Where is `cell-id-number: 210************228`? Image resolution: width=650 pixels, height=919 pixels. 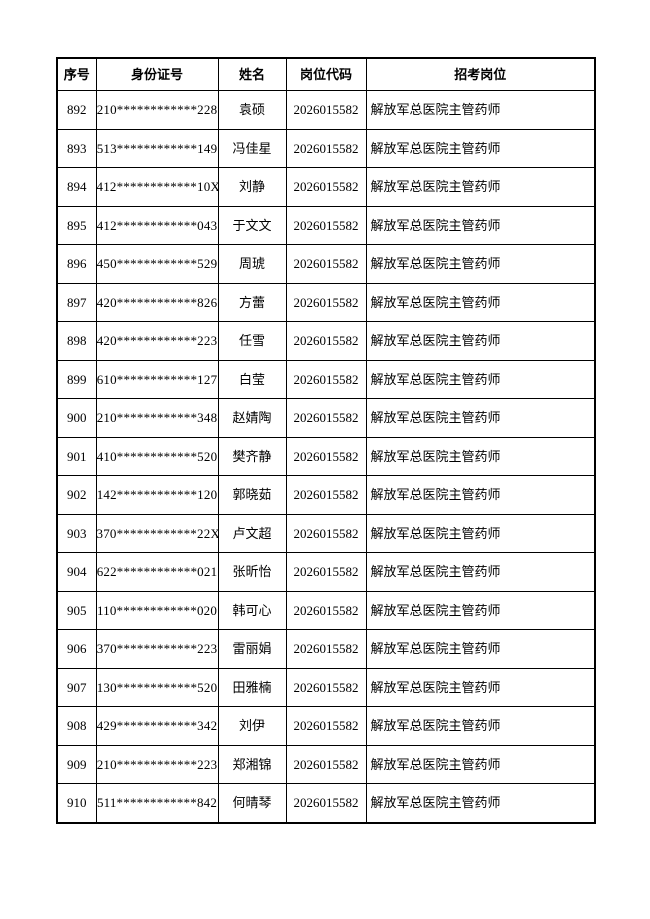
cell-id-number: 210************228 is located at coordinates (157, 110).